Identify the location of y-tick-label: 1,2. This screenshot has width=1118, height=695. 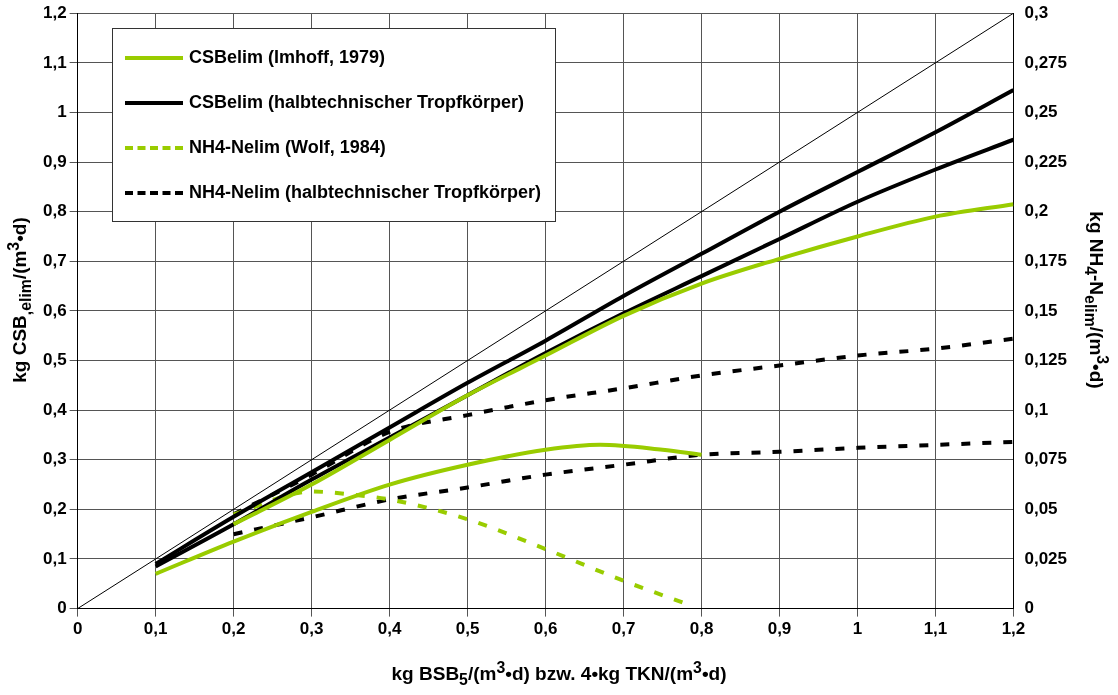
(54, 12).